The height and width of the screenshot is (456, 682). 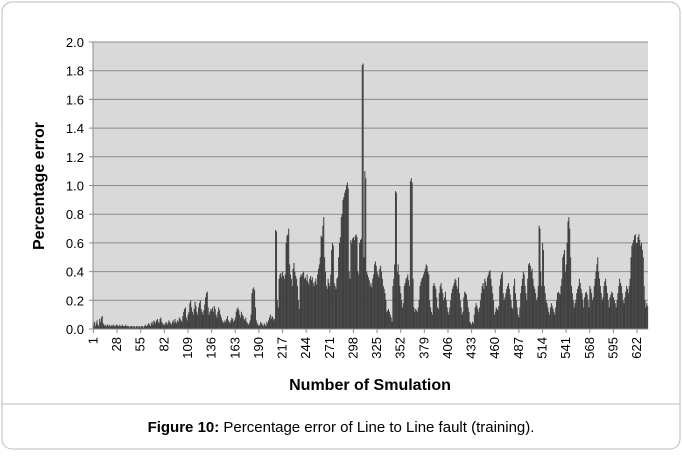 I want to click on x-tick-label: 514, so click(x=542, y=348).